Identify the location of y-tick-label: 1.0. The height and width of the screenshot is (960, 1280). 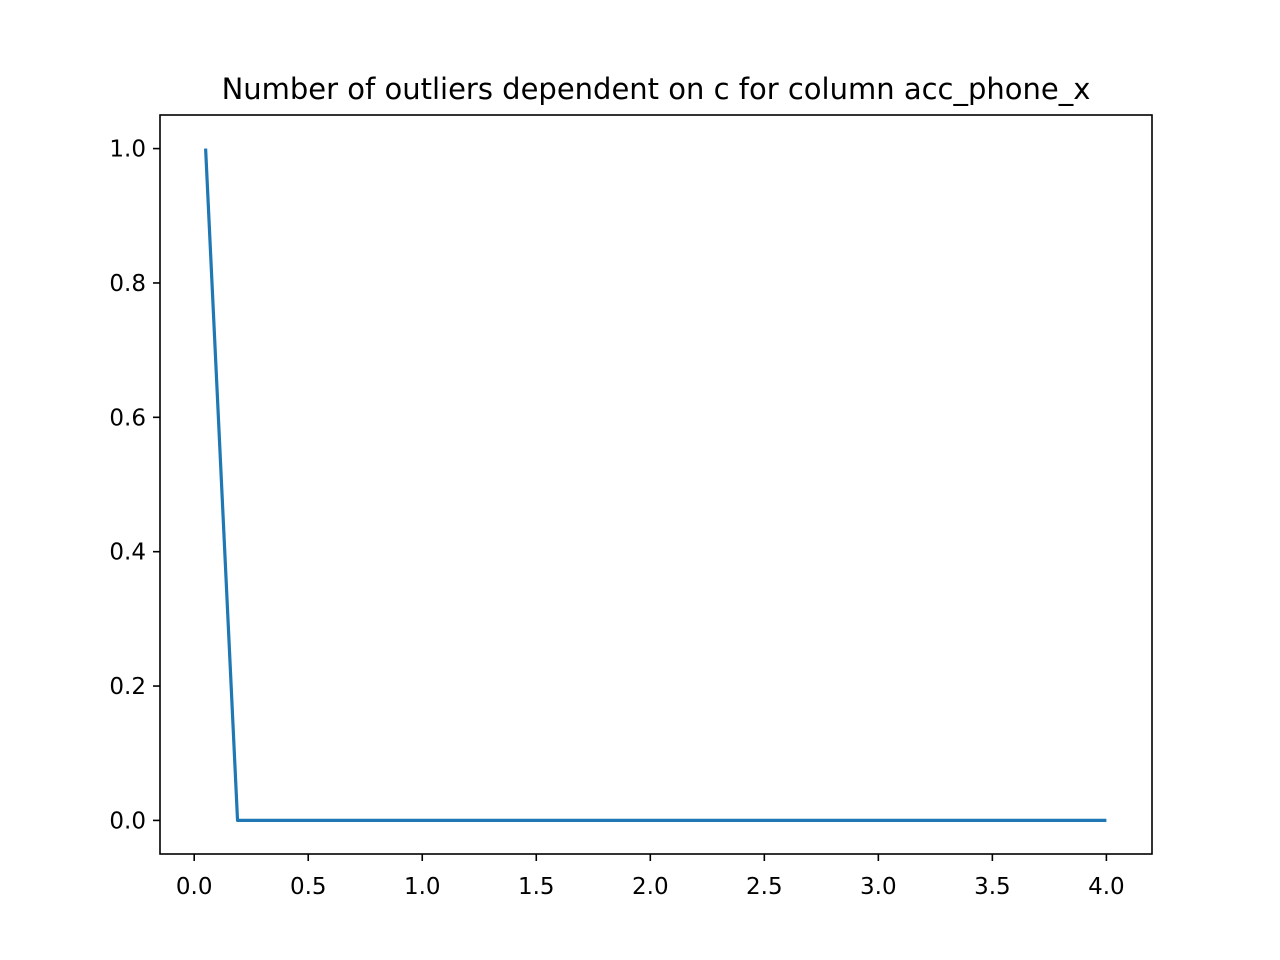
(127, 150).